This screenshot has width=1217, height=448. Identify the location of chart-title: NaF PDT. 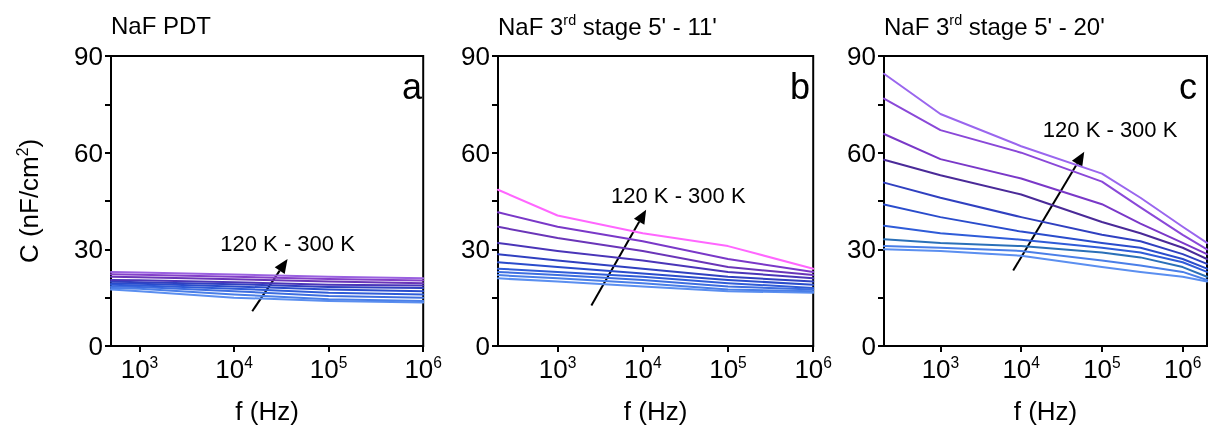
(161, 25).